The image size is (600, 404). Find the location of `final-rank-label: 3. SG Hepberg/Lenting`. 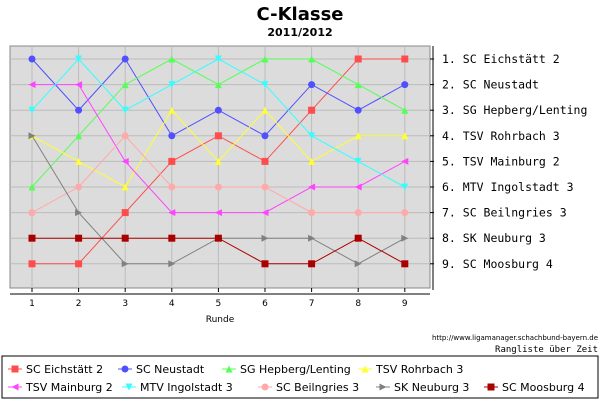

final-rank-label: 3. SG Hepberg/Lenting is located at coordinates (514, 110).